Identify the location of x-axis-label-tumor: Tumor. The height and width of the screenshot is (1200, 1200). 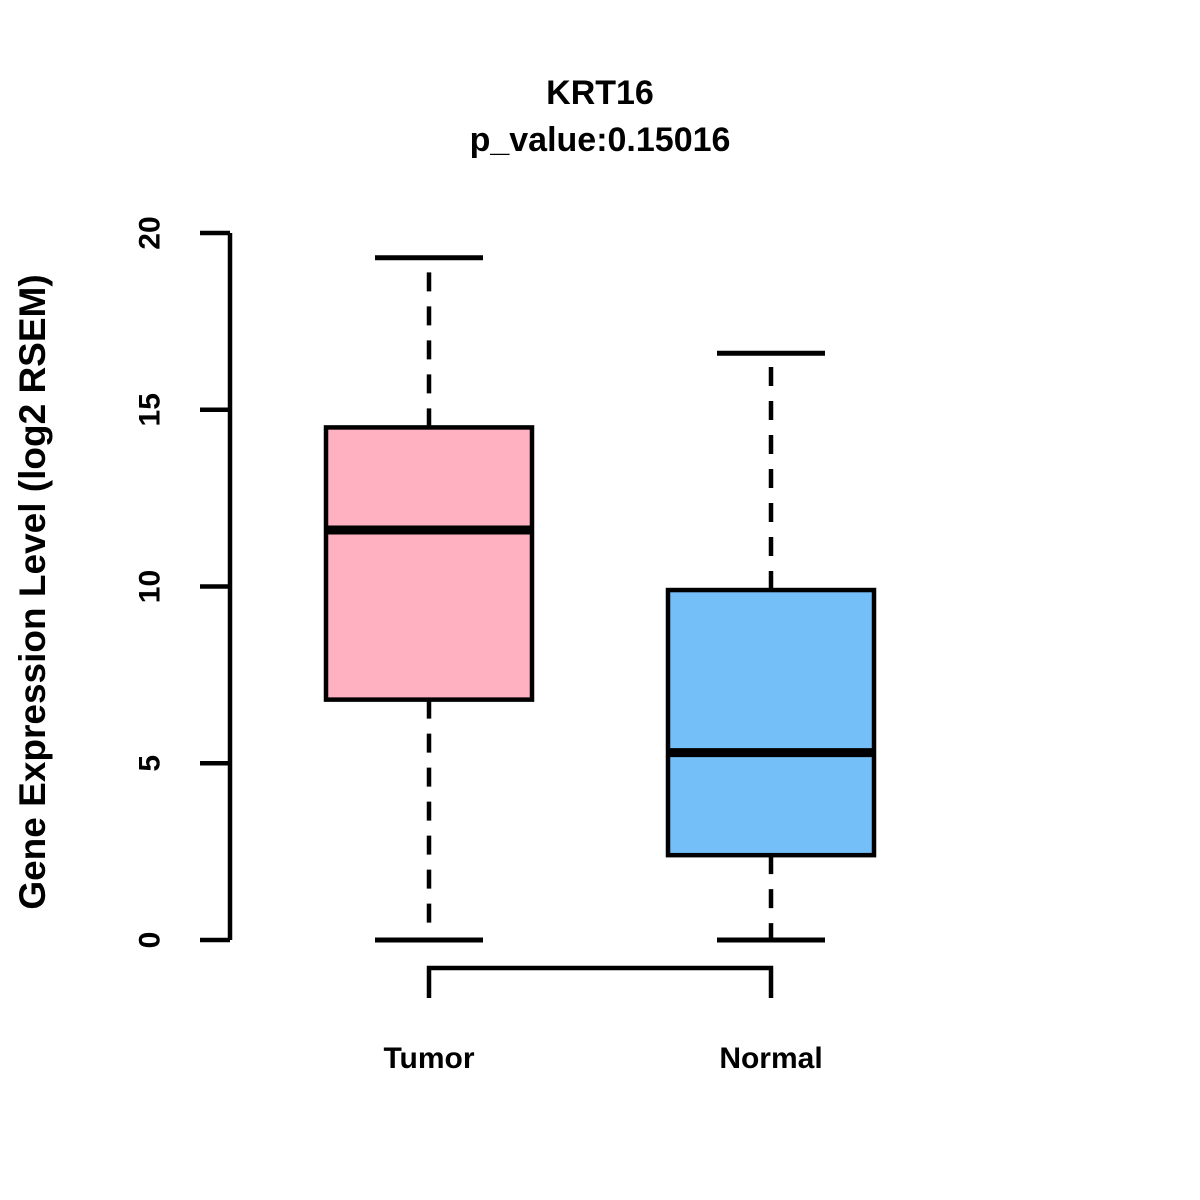
(428, 1058).